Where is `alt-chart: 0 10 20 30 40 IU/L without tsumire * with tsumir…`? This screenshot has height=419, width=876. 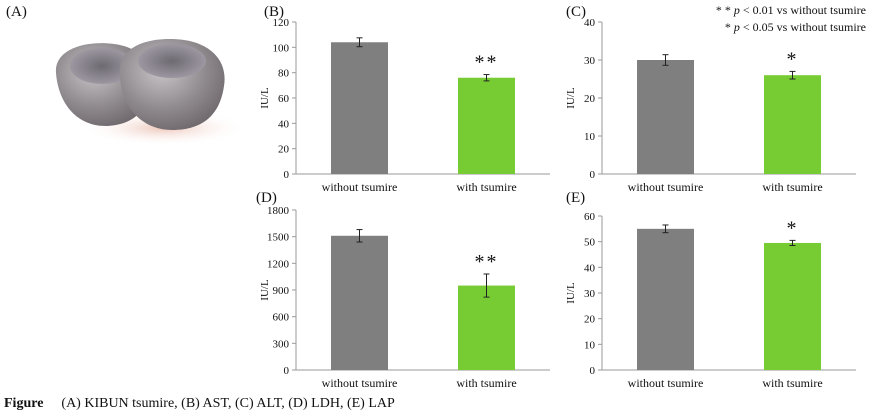 alt-chart: 0 10 20 30 40 IU/L without tsumire * with tsumir… is located at coordinates (710, 105).